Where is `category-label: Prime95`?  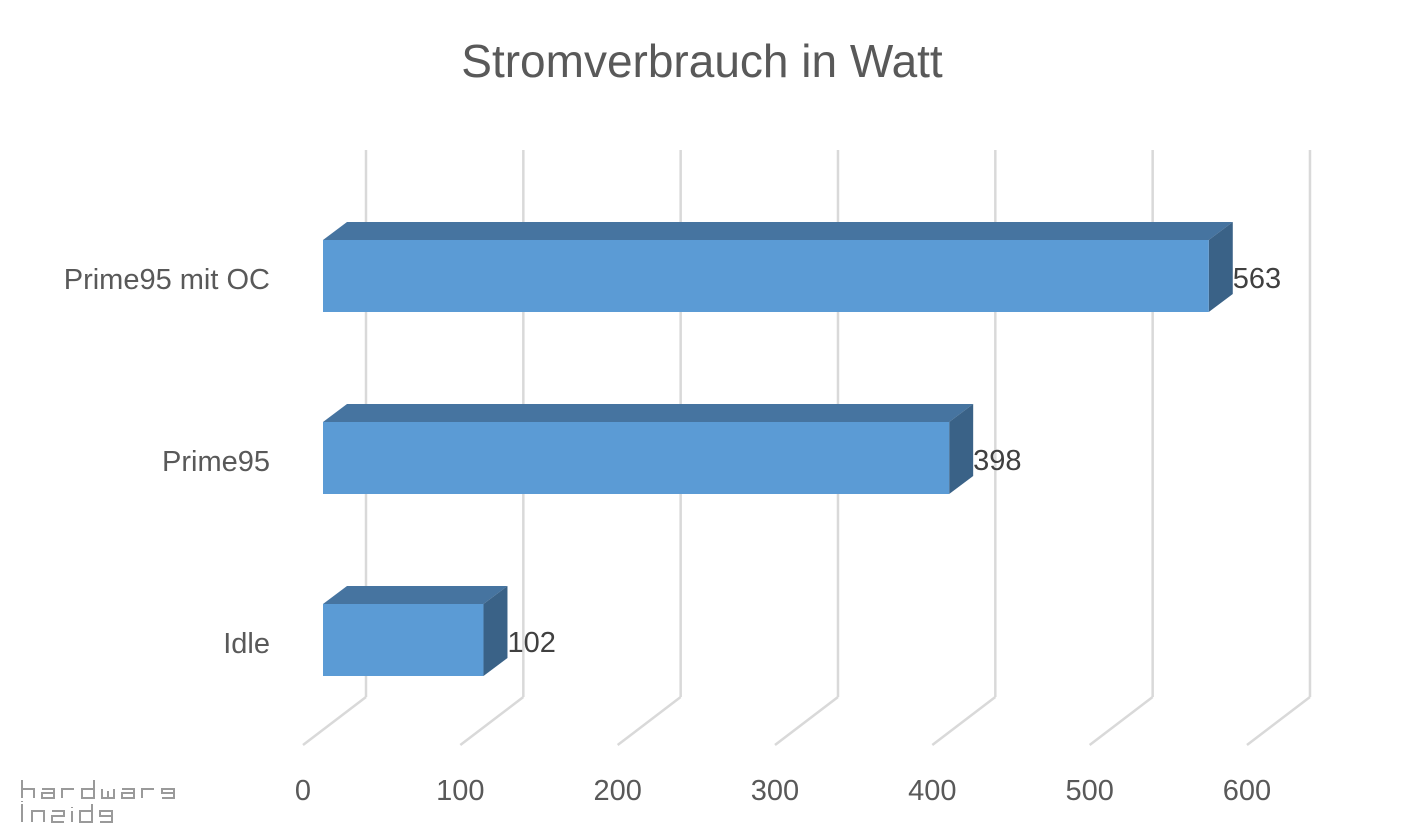
category-label: Prime95 is located at coordinates (216, 462).